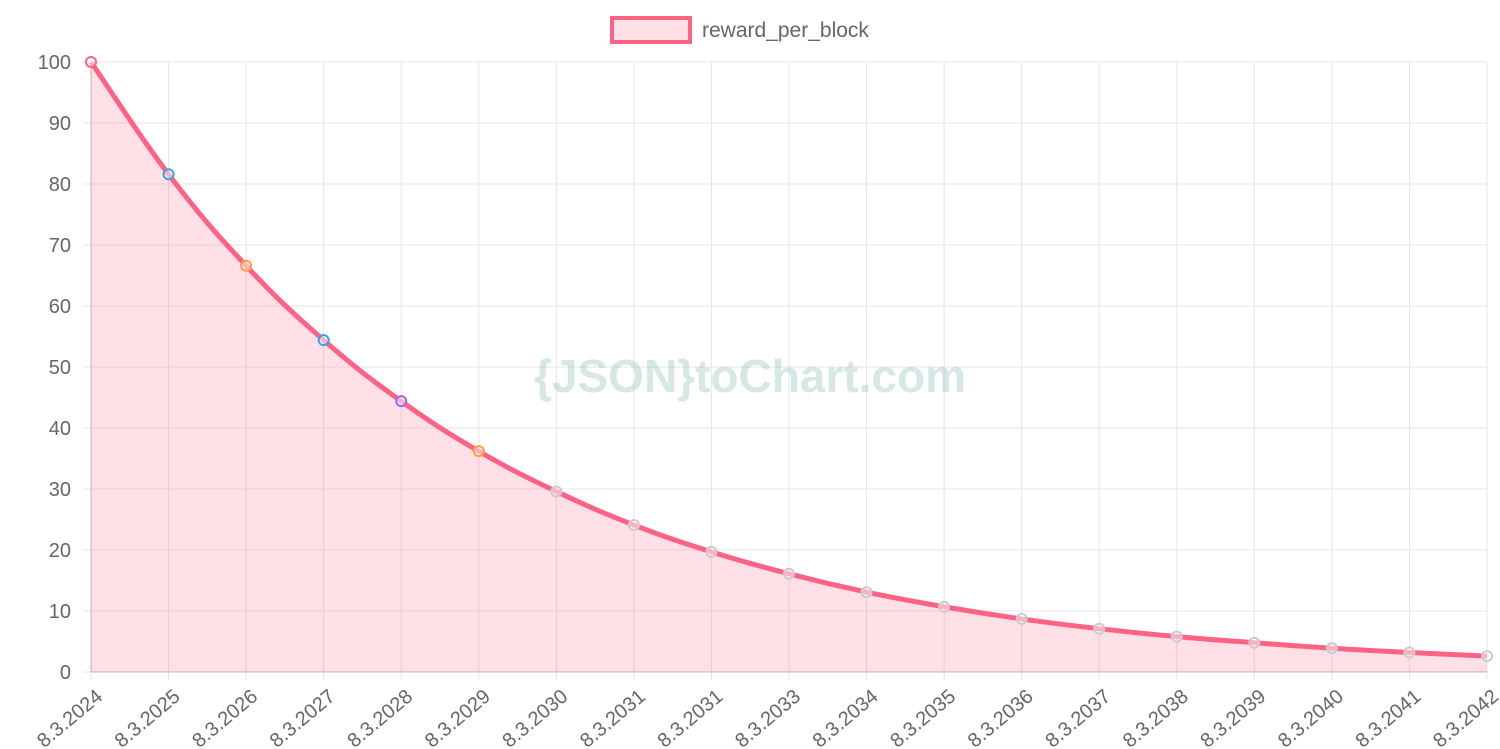 Image resolution: width=1500 pixels, height=749 pixels. Describe the element at coordinates (785, 30) in the screenshot. I see `legend-label: reward_per_block` at that location.